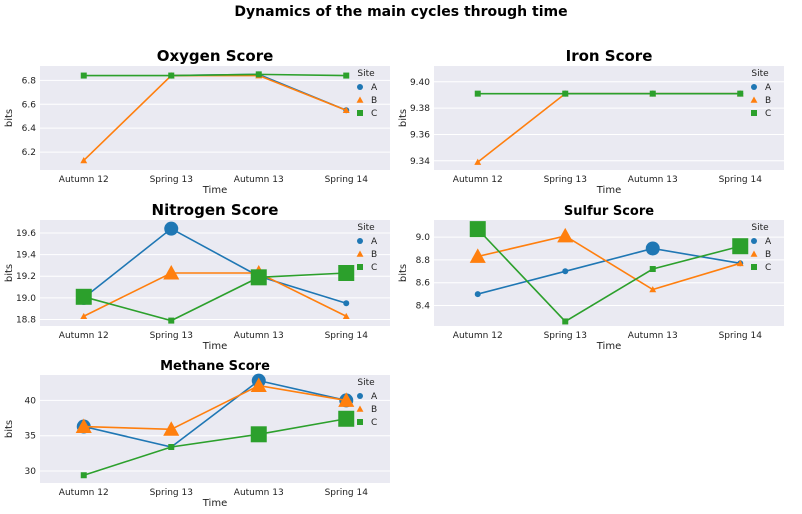 The height and width of the screenshot is (514, 802). I want to click on panel-title: Nitrogen Score, so click(215, 210).